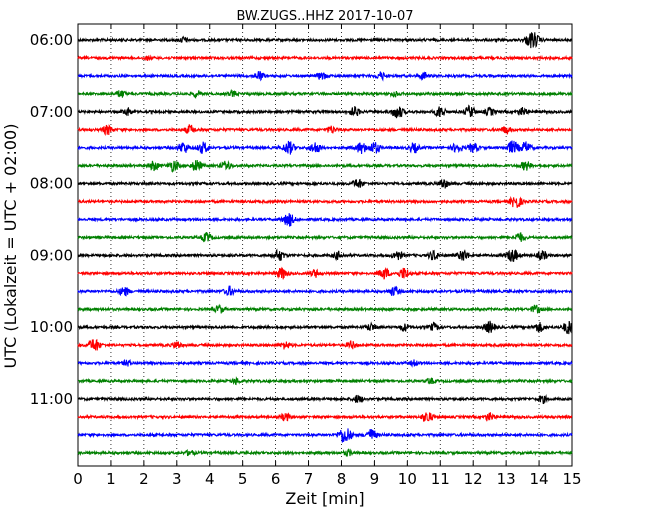  Describe the element at coordinates (342, 479) in the screenshot. I see `x-tick-label: 8` at that location.